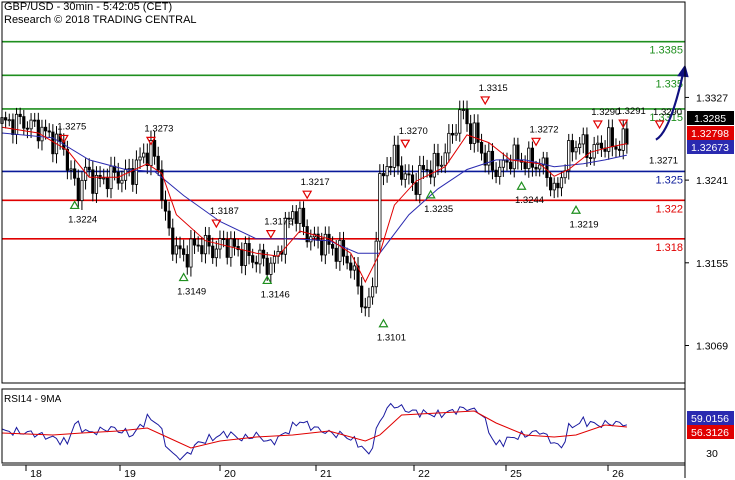  I want to click on rsi-tag-label: 59.0156, so click(710, 419).